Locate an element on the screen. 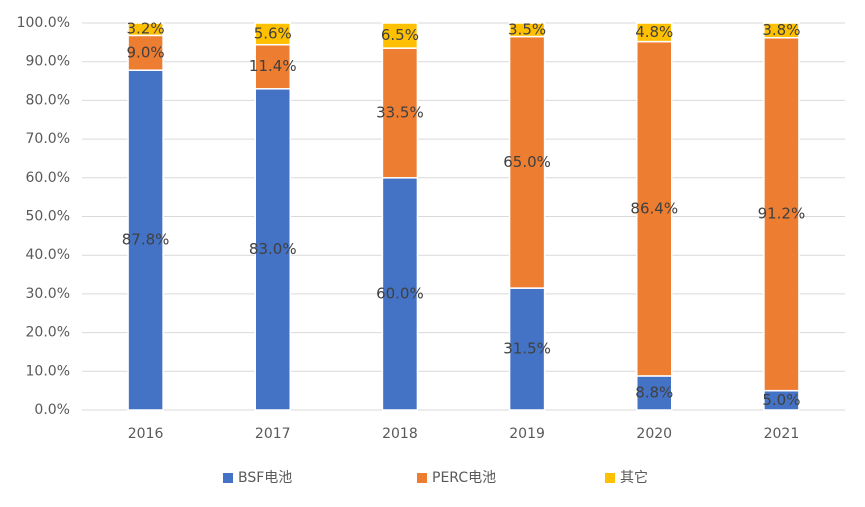 This screenshot has width=865, height=507. value-label: 5.6% is located at coordinates (273, 33).